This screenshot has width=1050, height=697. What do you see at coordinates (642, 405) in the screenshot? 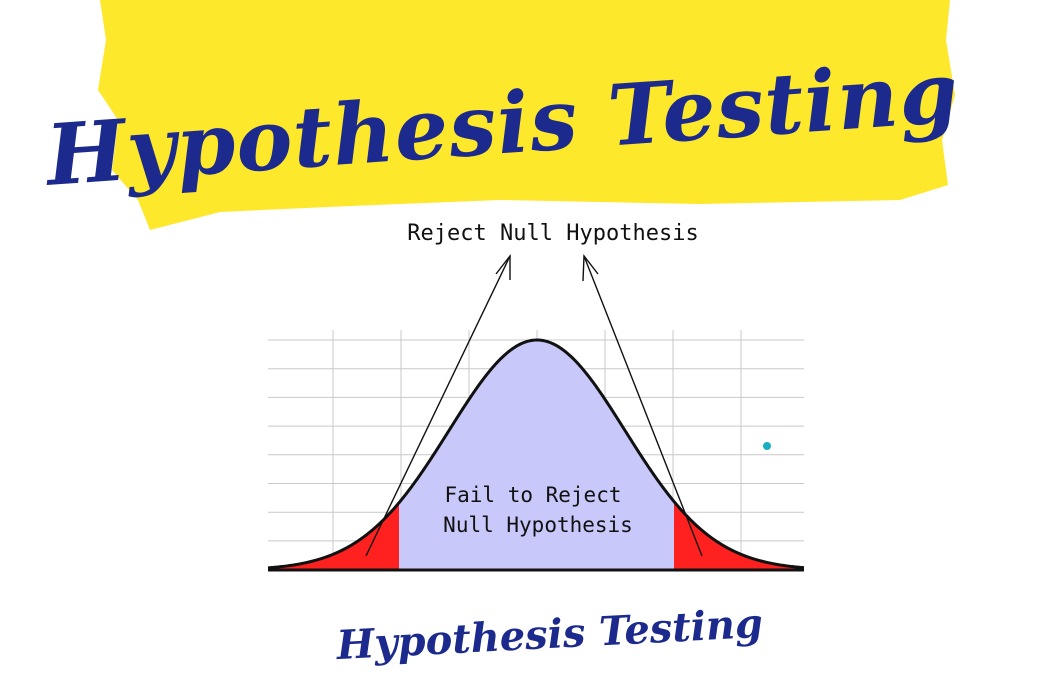
I see `right-arrow` at bounding box center [642, 405].